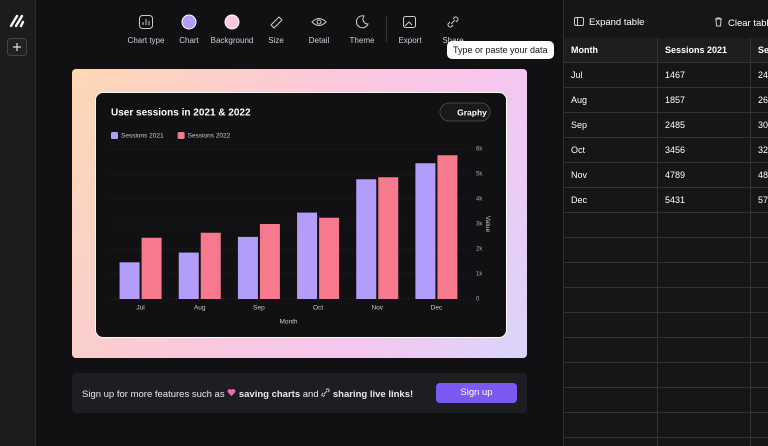  What do you see at coordinates (232, 40) in the screenshot?
I see `label: Background` at bounding box center [232, 40].